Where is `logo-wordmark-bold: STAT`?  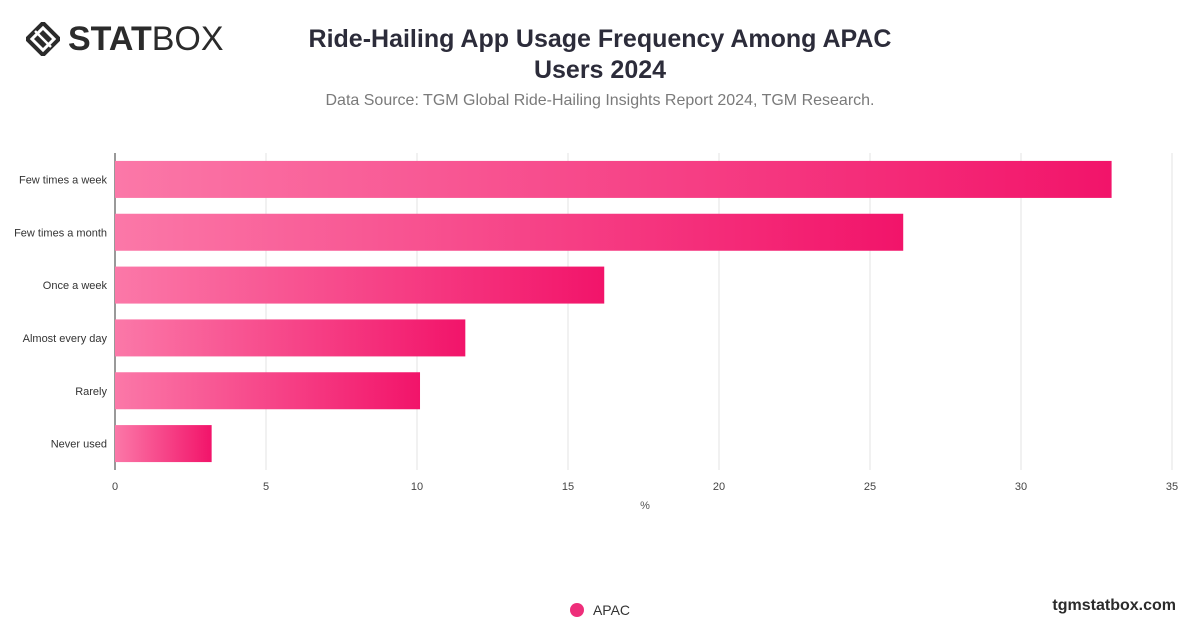 logo-wordmark-bold: STAT is located at coordinates (110, 39).